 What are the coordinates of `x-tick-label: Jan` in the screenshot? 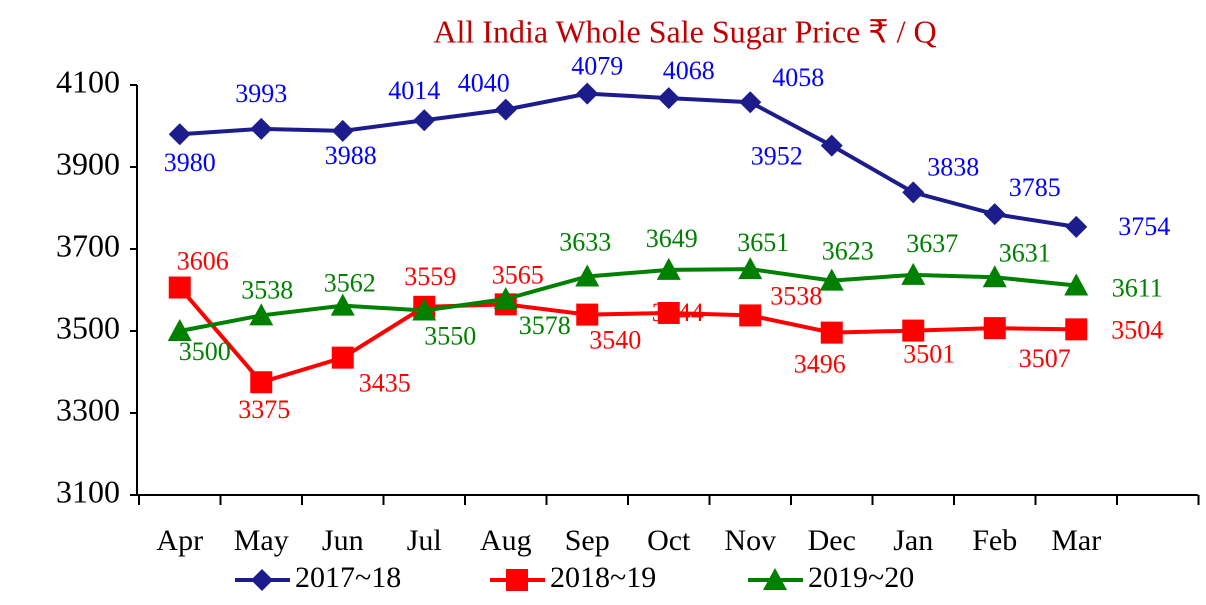 It's located at (913, 540).